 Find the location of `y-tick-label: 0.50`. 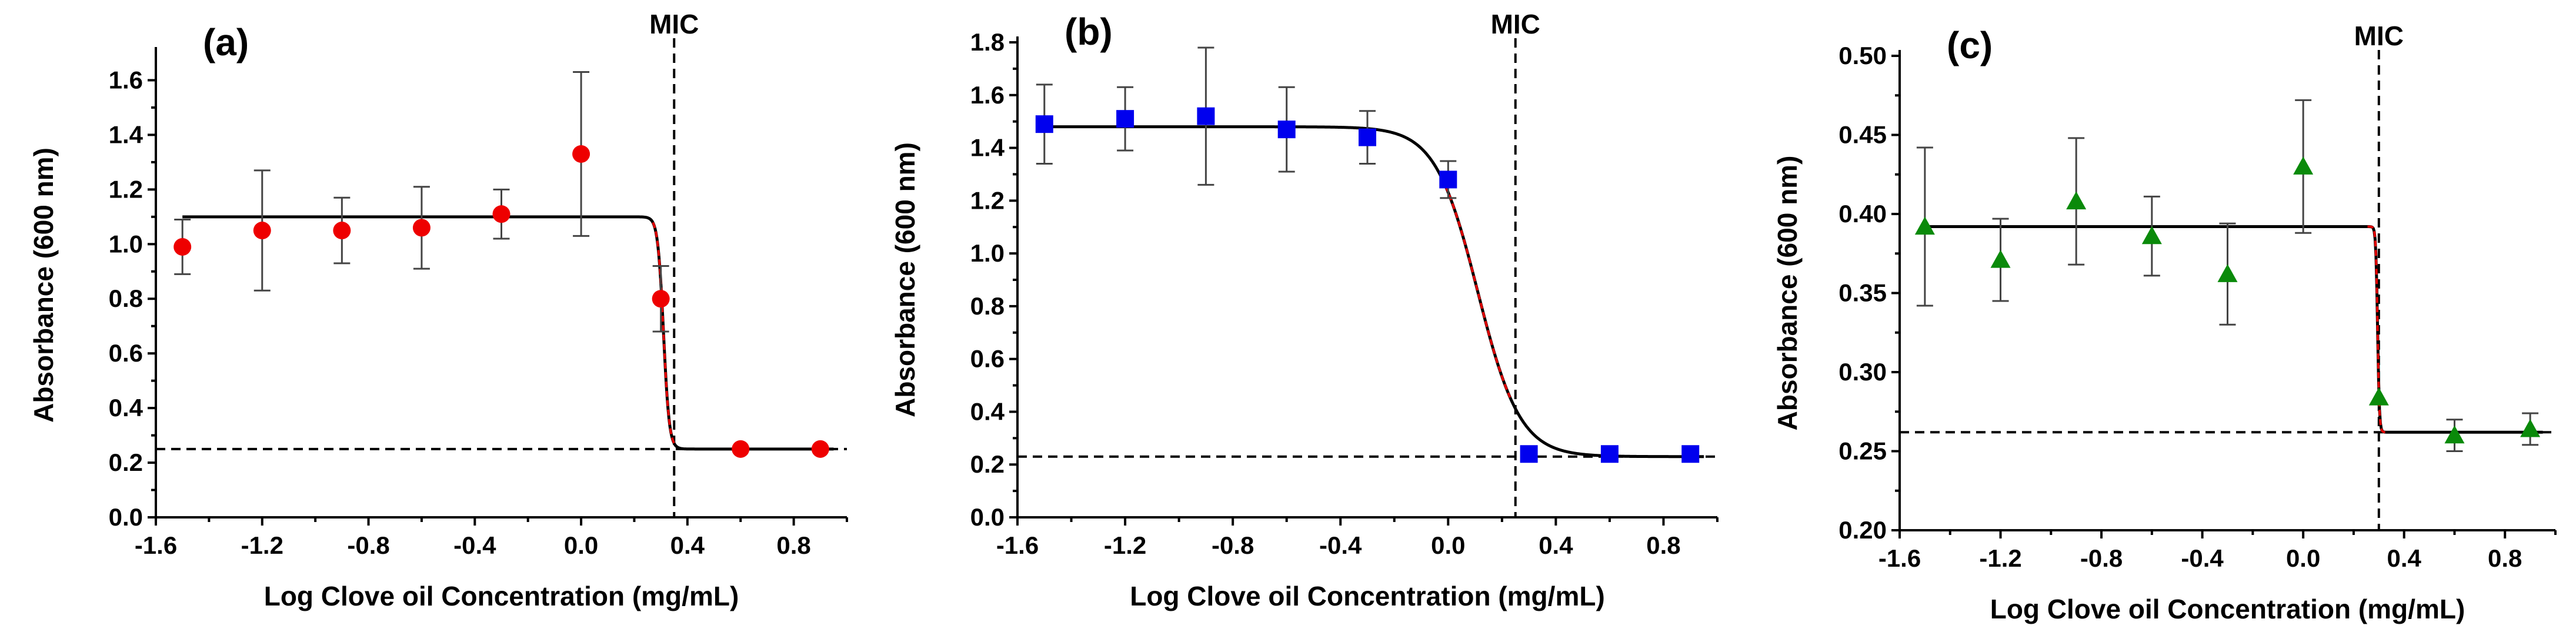

y-tick-label: 0.50 is located at coordinates (1862, 55).